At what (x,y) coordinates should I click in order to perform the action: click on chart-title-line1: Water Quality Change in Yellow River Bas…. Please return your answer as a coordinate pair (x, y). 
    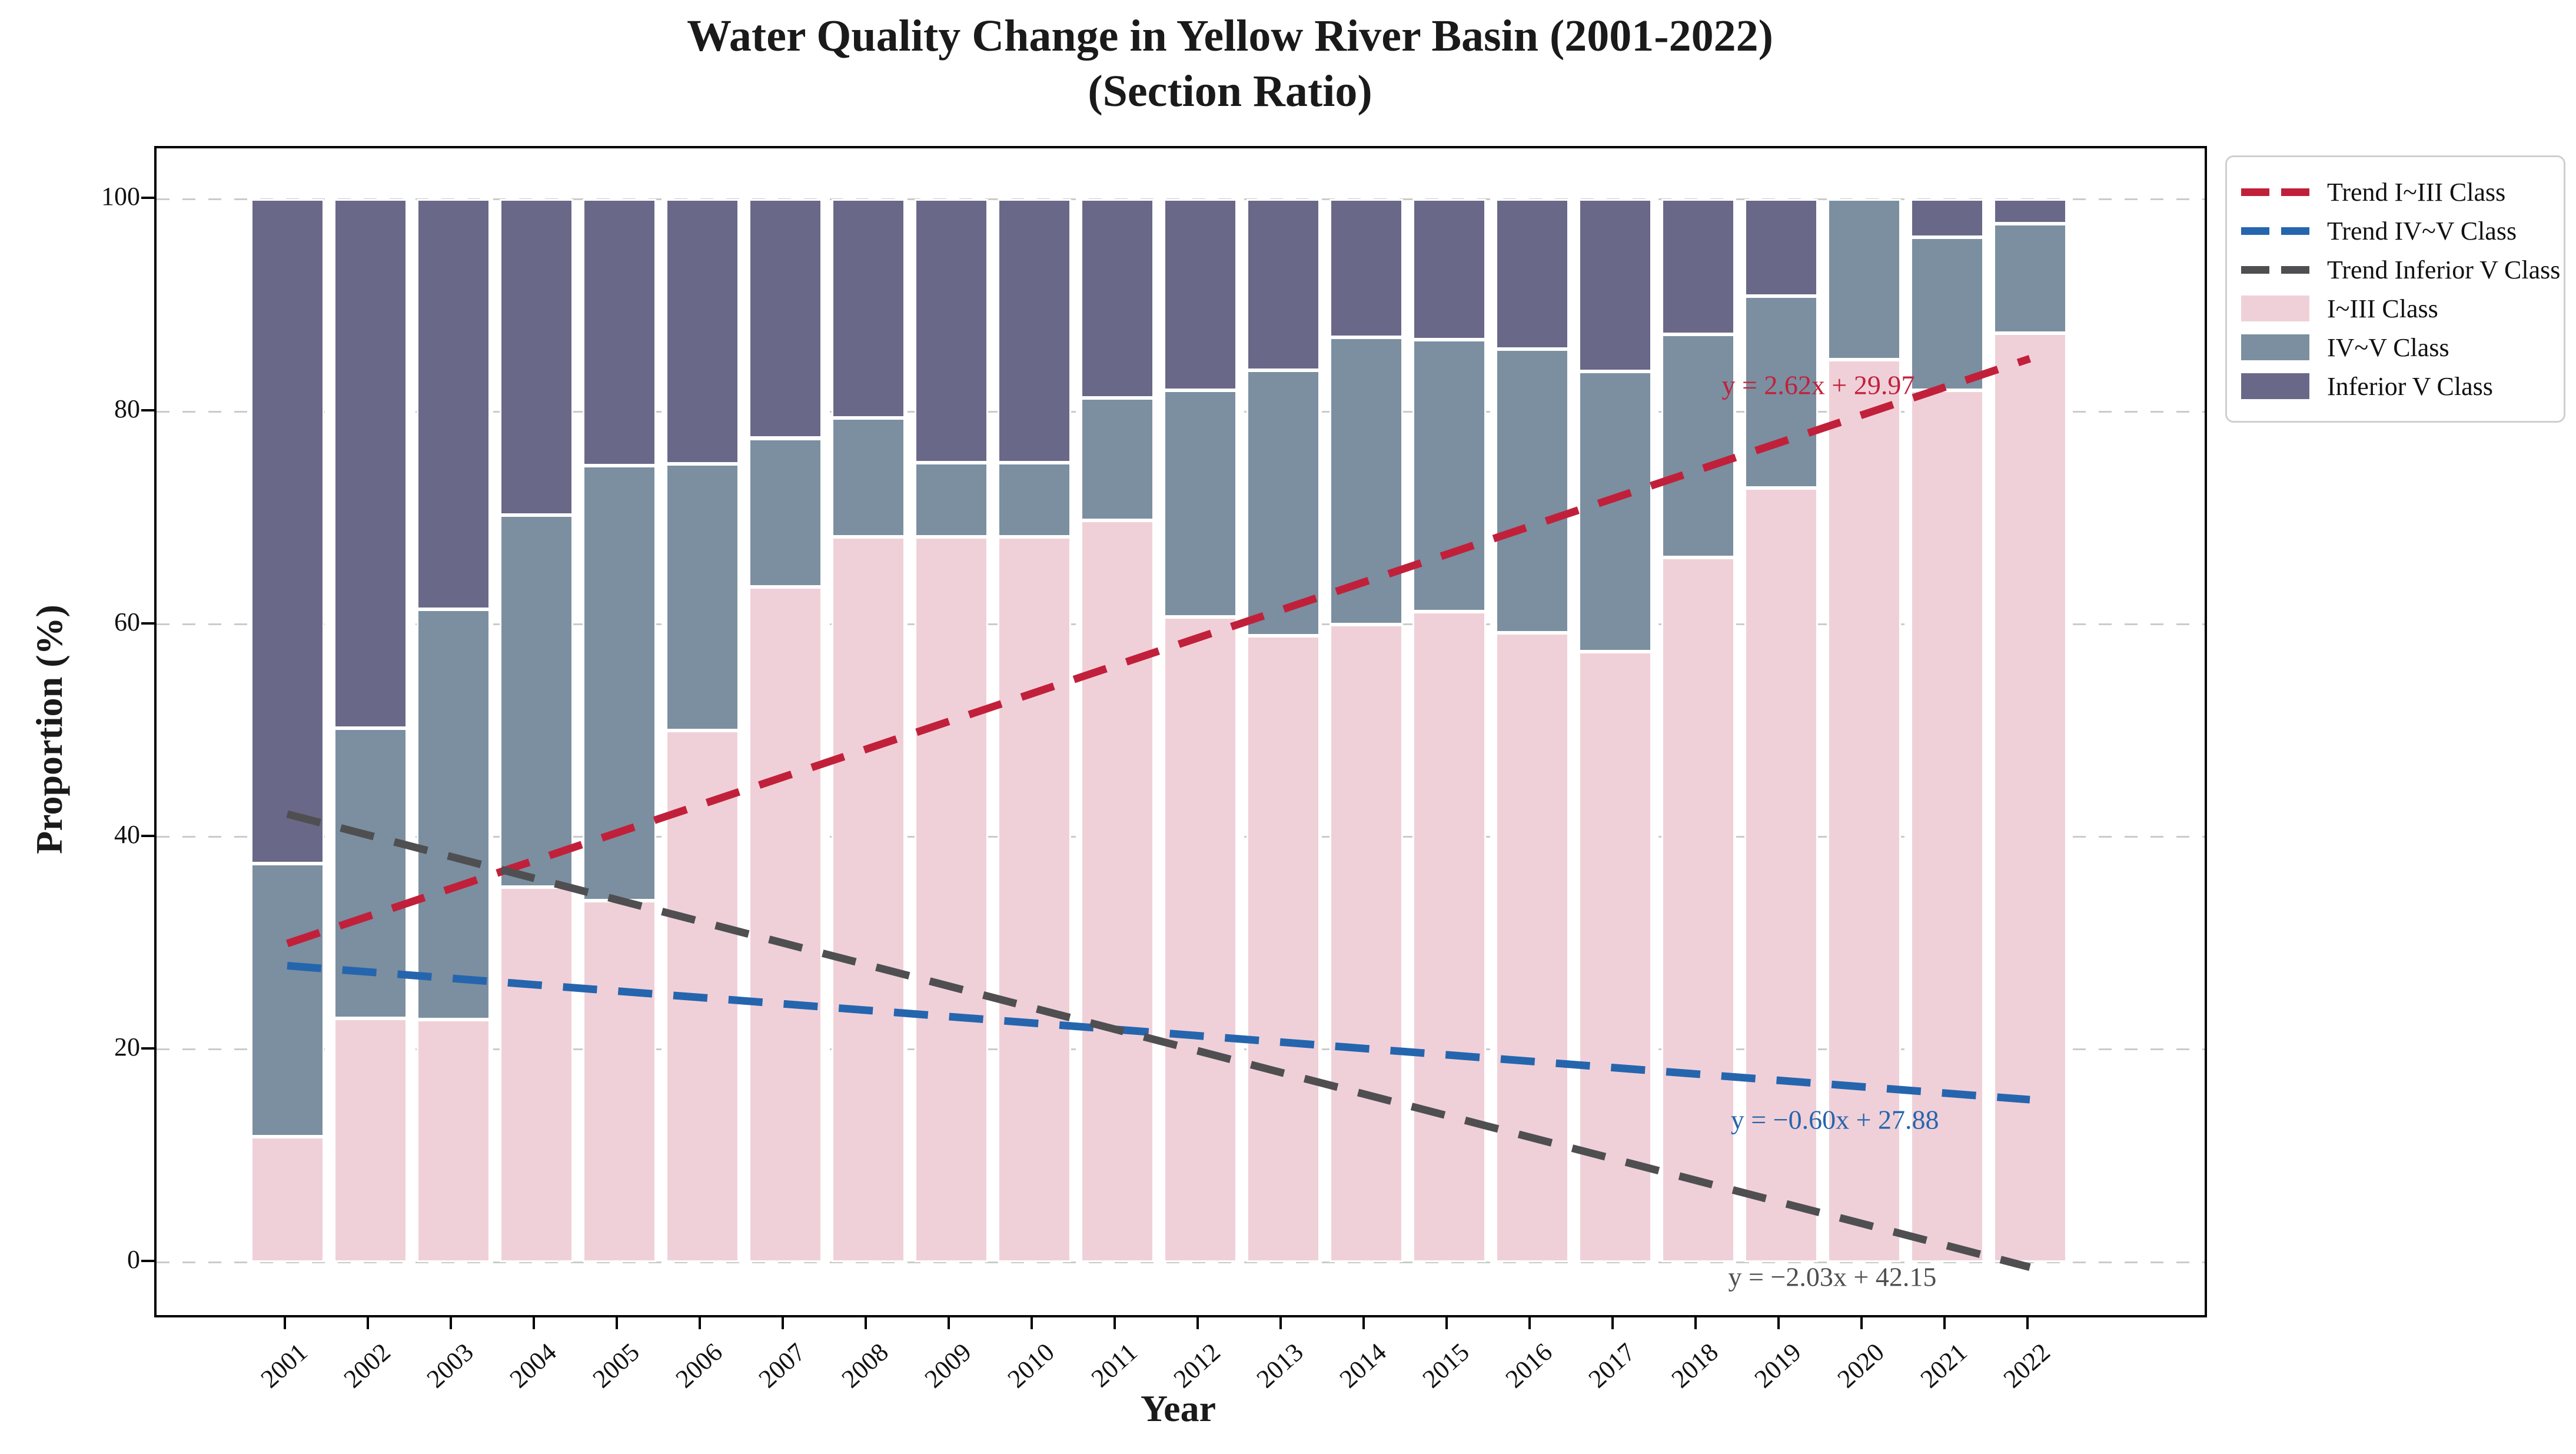
    Looking at the image, I should click on (1230, 36).